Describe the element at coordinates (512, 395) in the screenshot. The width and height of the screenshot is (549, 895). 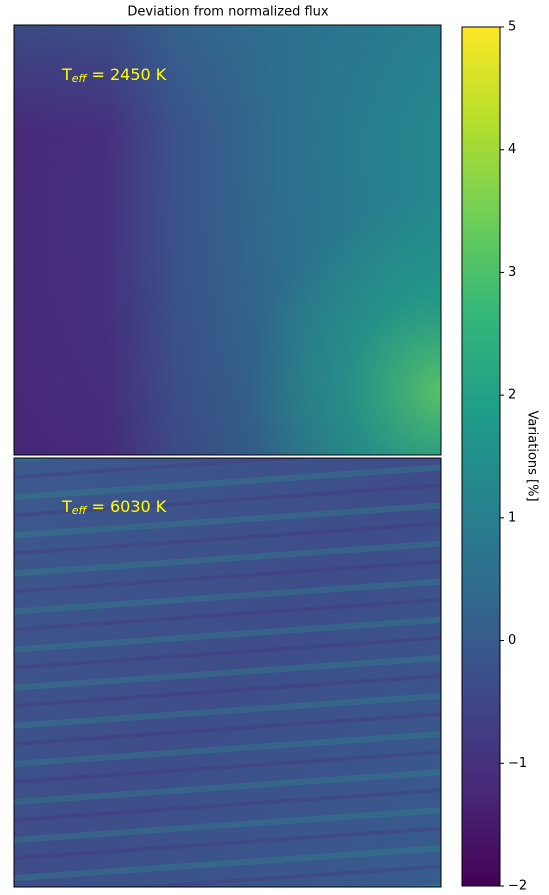
I see `tick-label: 2` at that location.